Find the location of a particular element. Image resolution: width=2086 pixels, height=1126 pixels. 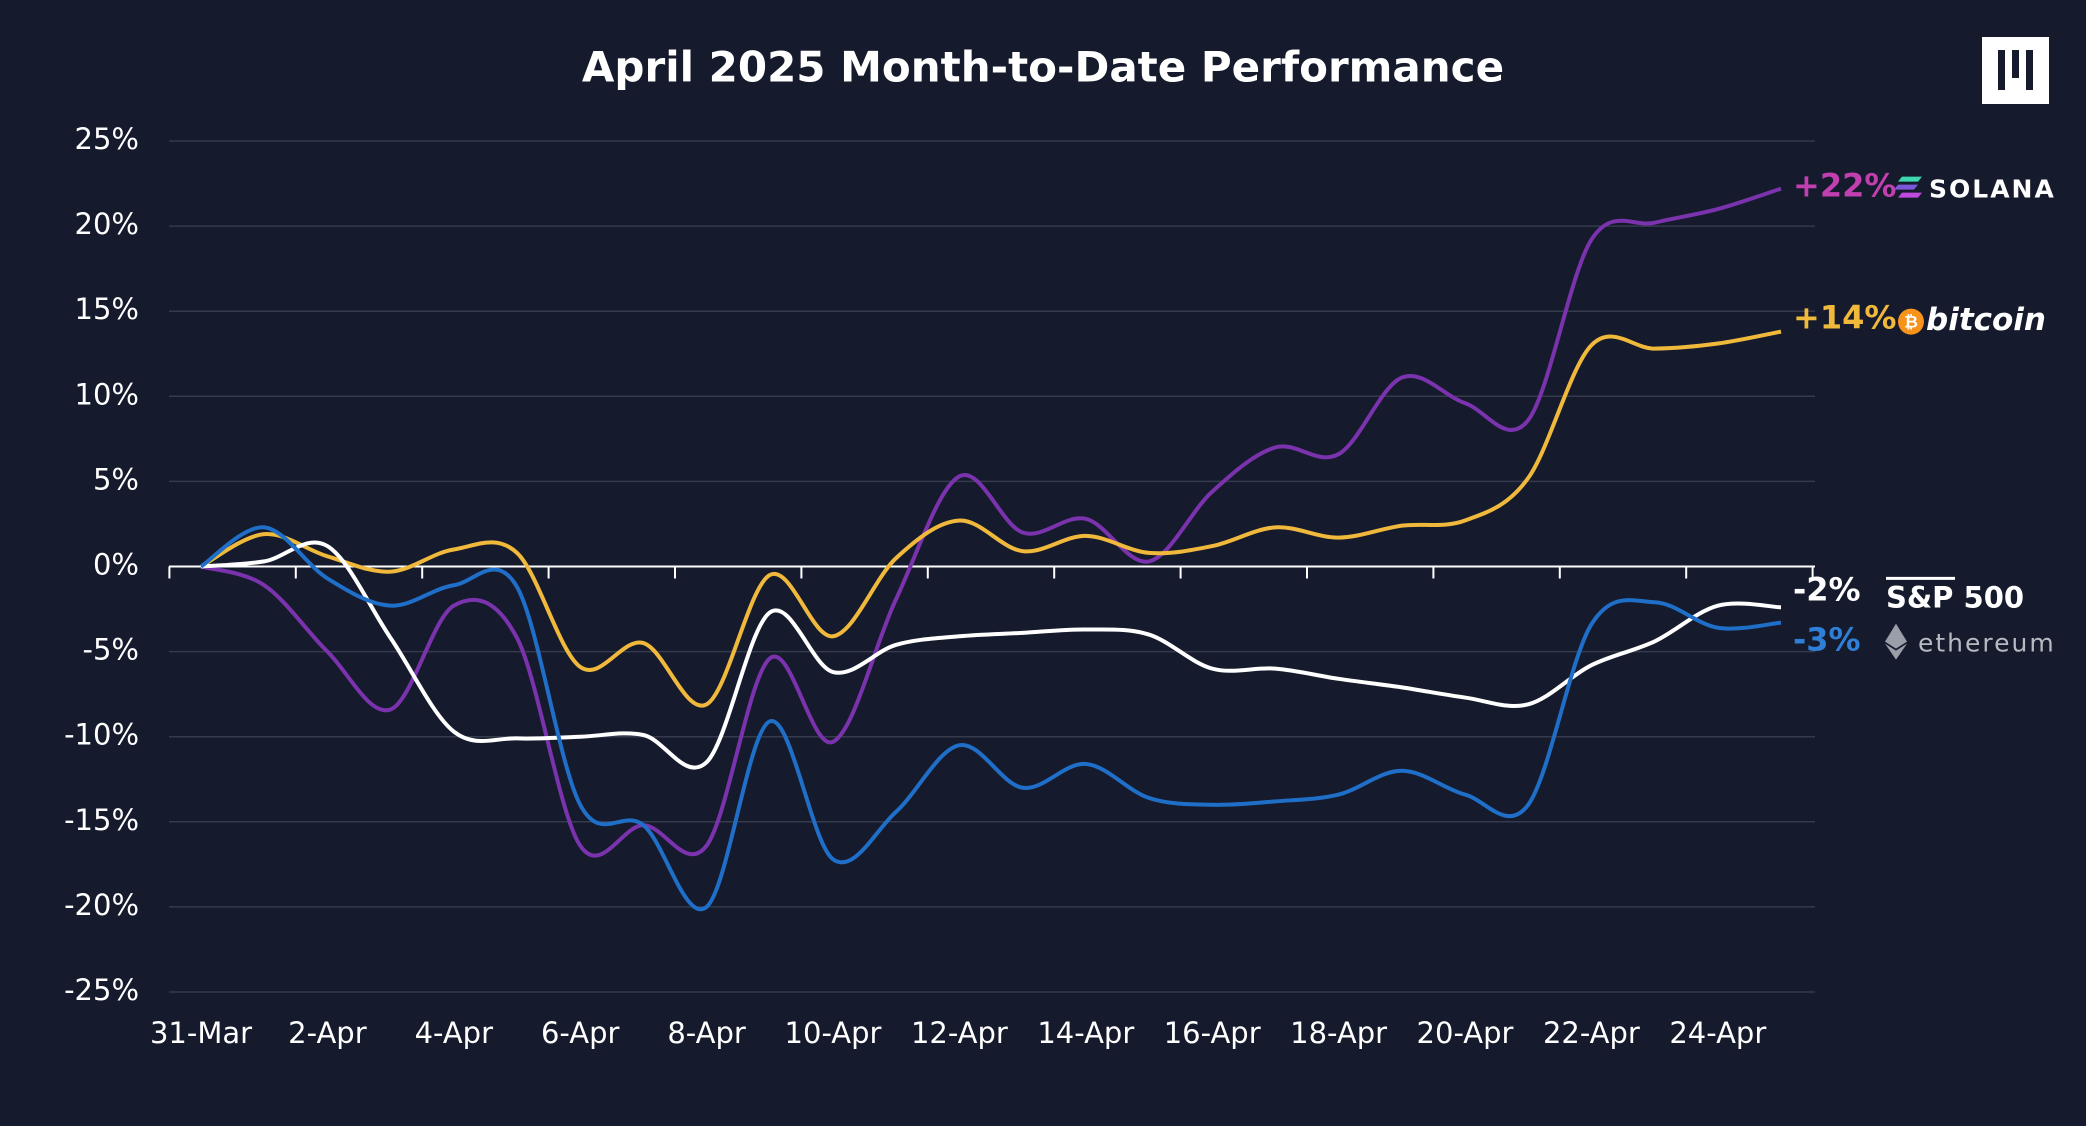

end-label: -3% is located at coordinates (1827, 640).